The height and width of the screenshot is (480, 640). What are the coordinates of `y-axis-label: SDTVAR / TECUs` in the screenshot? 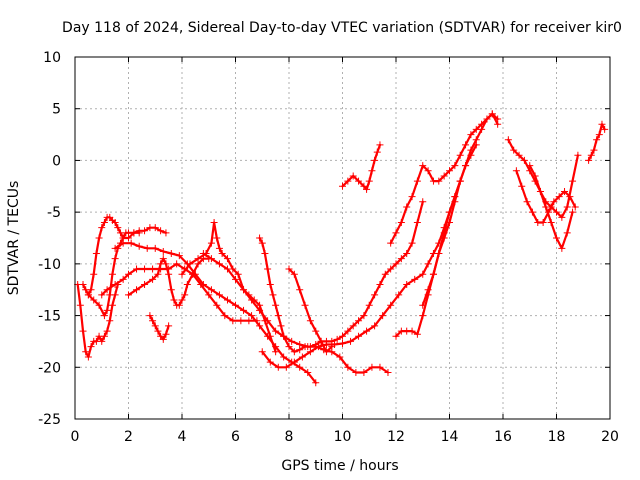 It's located at (14, 238).